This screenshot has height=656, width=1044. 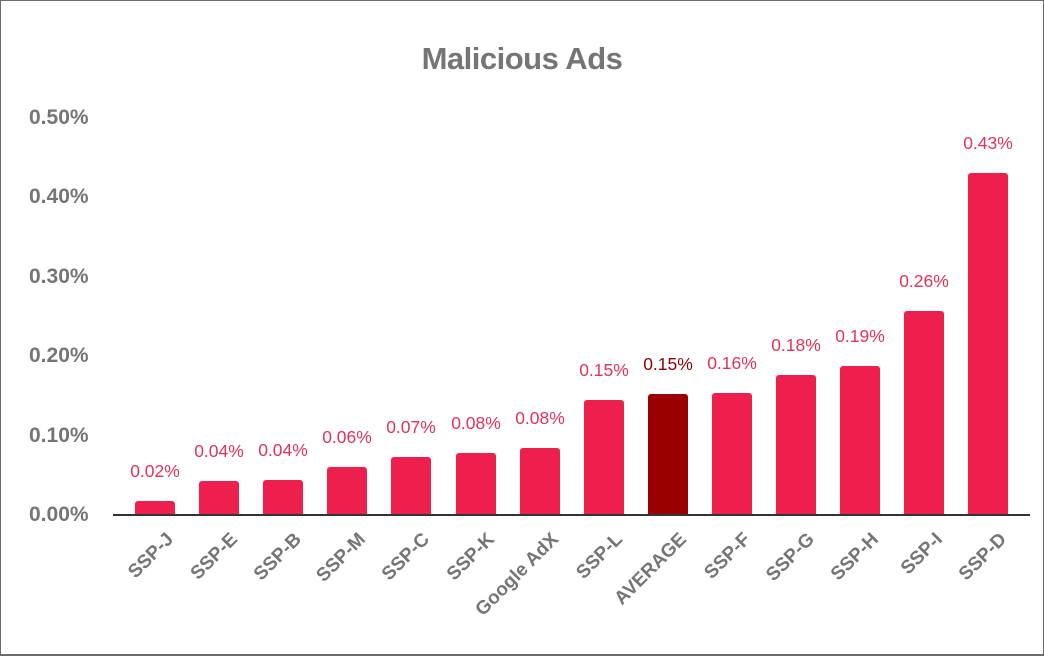 I want to click on data-label: 0.16%, so click(x=732, y=363).